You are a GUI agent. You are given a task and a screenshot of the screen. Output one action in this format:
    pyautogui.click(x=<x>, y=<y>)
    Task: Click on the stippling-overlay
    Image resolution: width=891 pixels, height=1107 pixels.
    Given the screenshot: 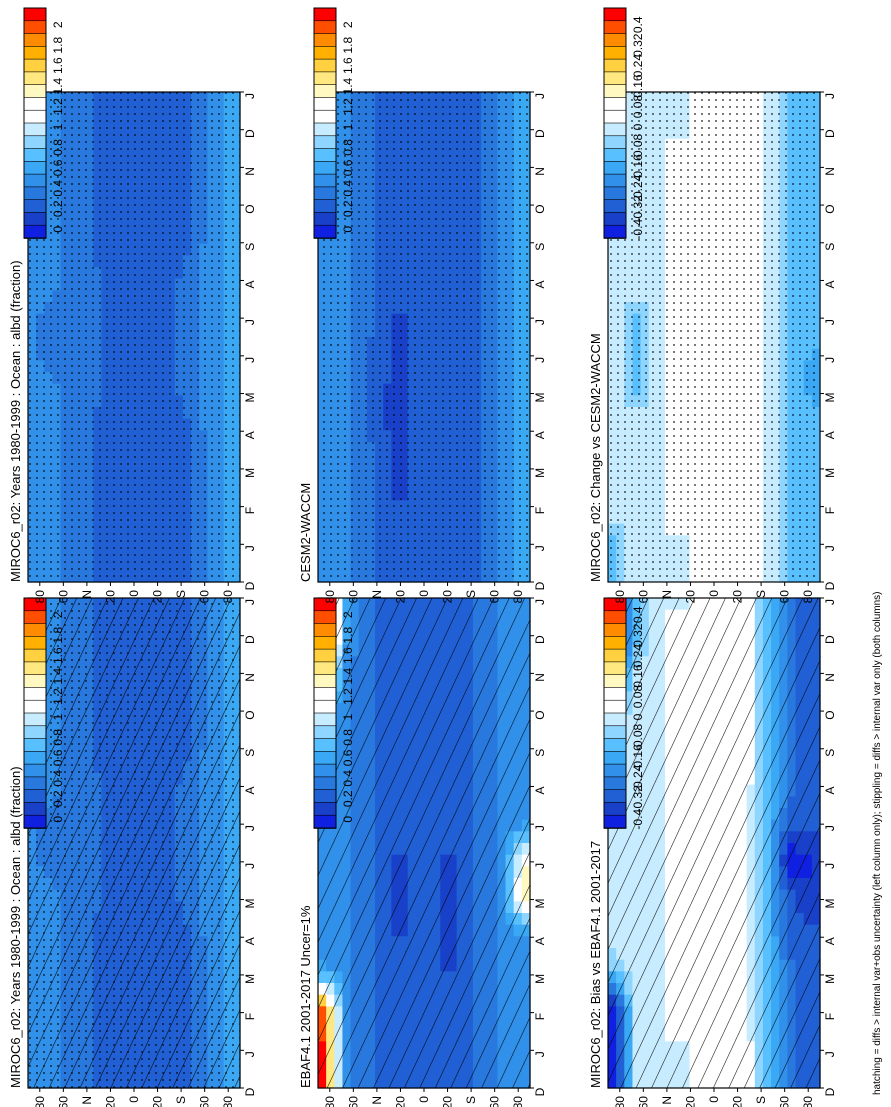 What is the action you would take?
    pyautogui.click(x=134, y=843)
    